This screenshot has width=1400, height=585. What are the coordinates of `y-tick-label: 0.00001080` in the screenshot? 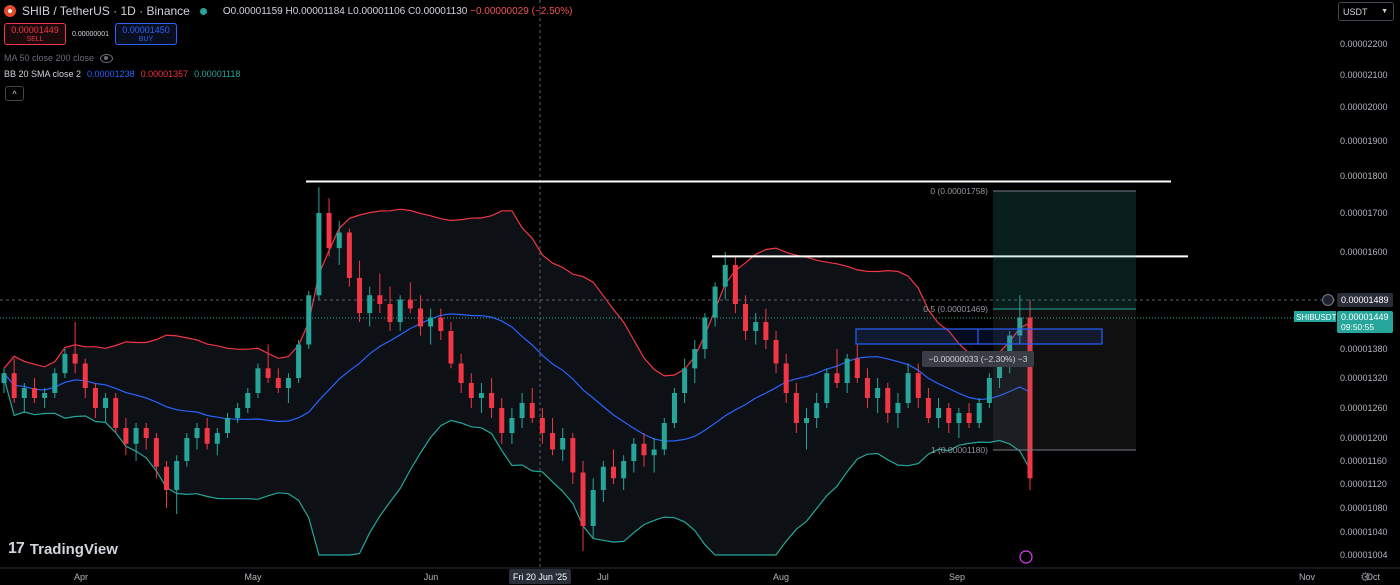 It's located at (1364, 508).